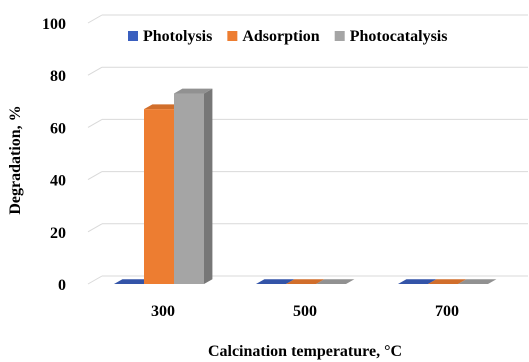 The height and width of the screenshot is (362, 529). What do you see at coordinates (15, 159) in the screenshot?
I see `y-axis-title: Degradation, %` at bounding box center [15, 159].